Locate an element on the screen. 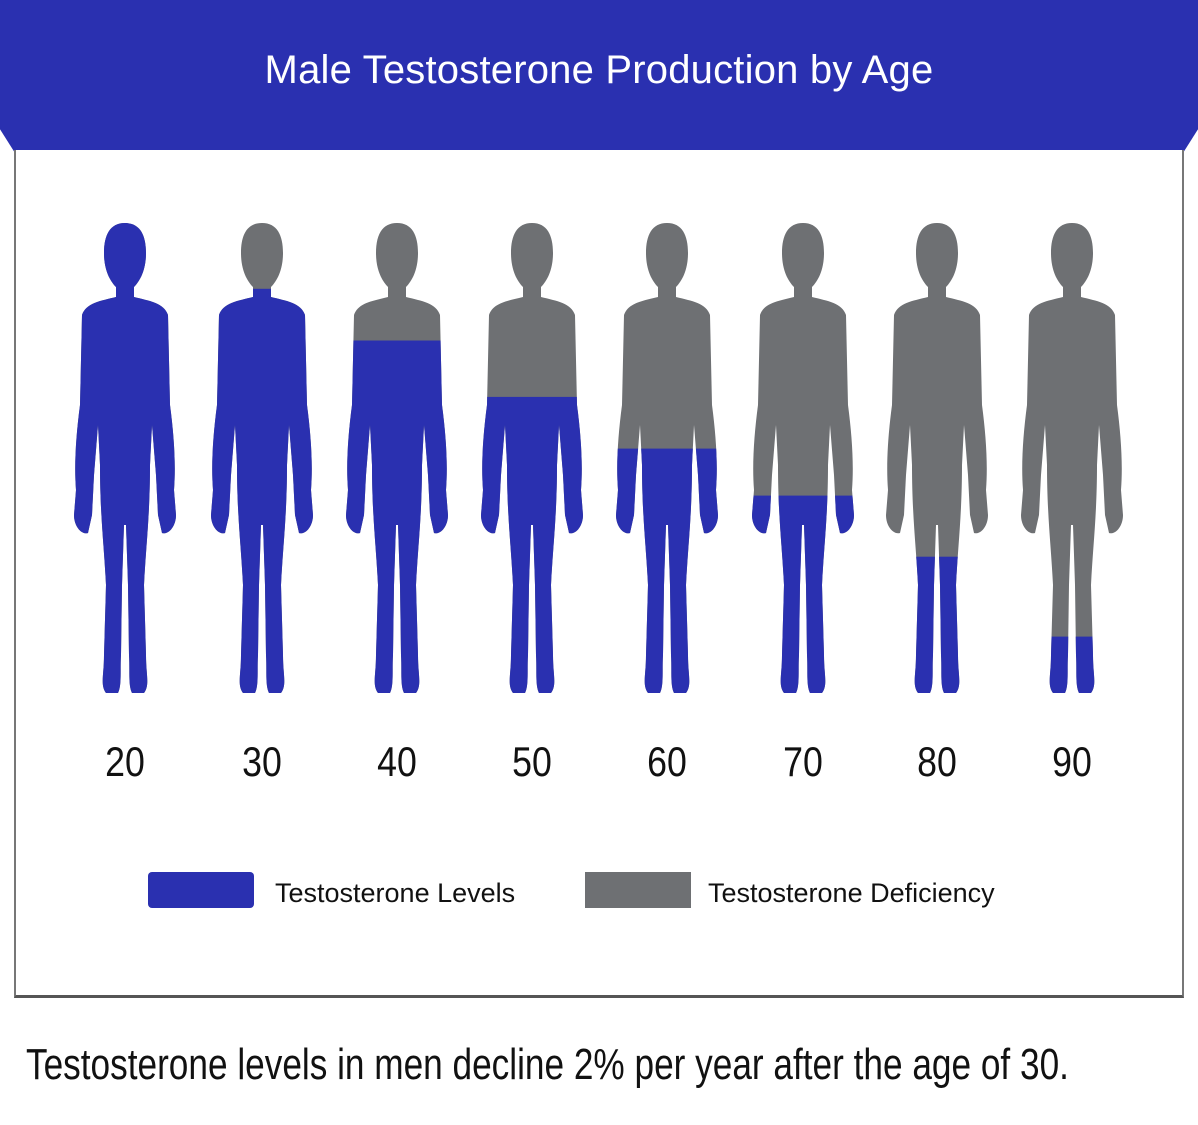 Image resolution: width=1198 pixels, height=1125 pixels. legend-label-deficiency: Testosterone Deficiency is located at coordinates (851, 893).